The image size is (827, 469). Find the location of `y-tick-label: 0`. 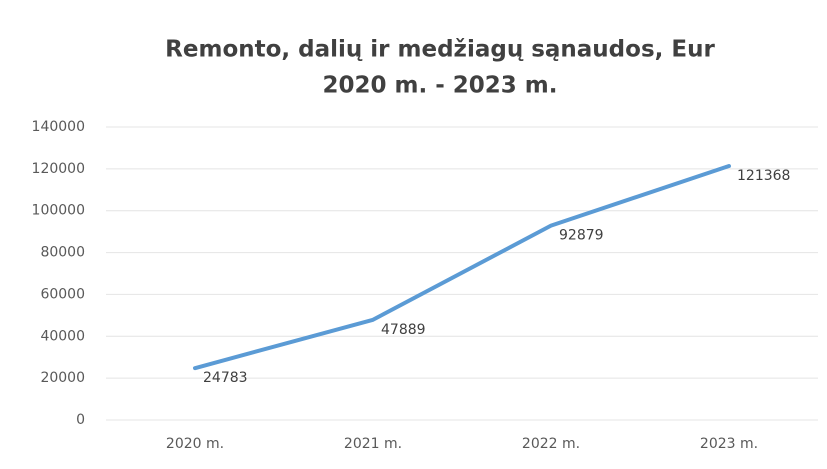

y-tick-label: 0 is located at coordinates (80, 420).